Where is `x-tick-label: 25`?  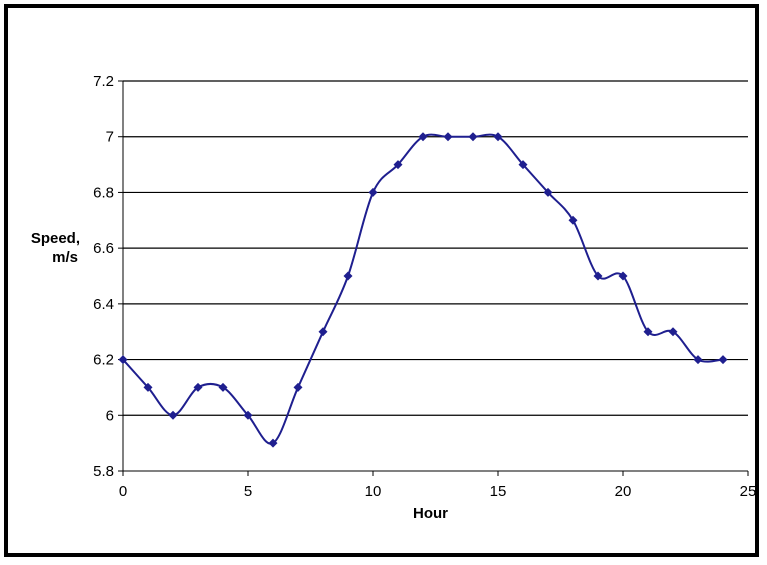 x-tick-label: 25 is located at coordinates (747, 491).